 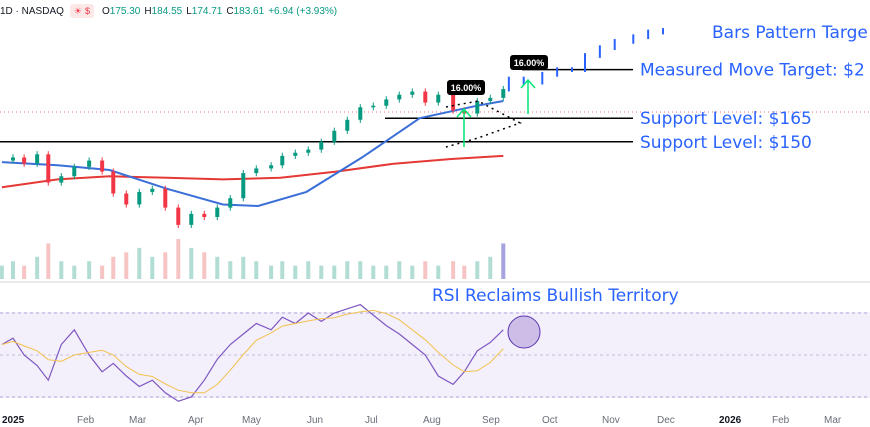 What do you see at coordinates (196, 420) in the screenshot?
I see `x-tick-label: Apr` at bounding box center [196, 420].